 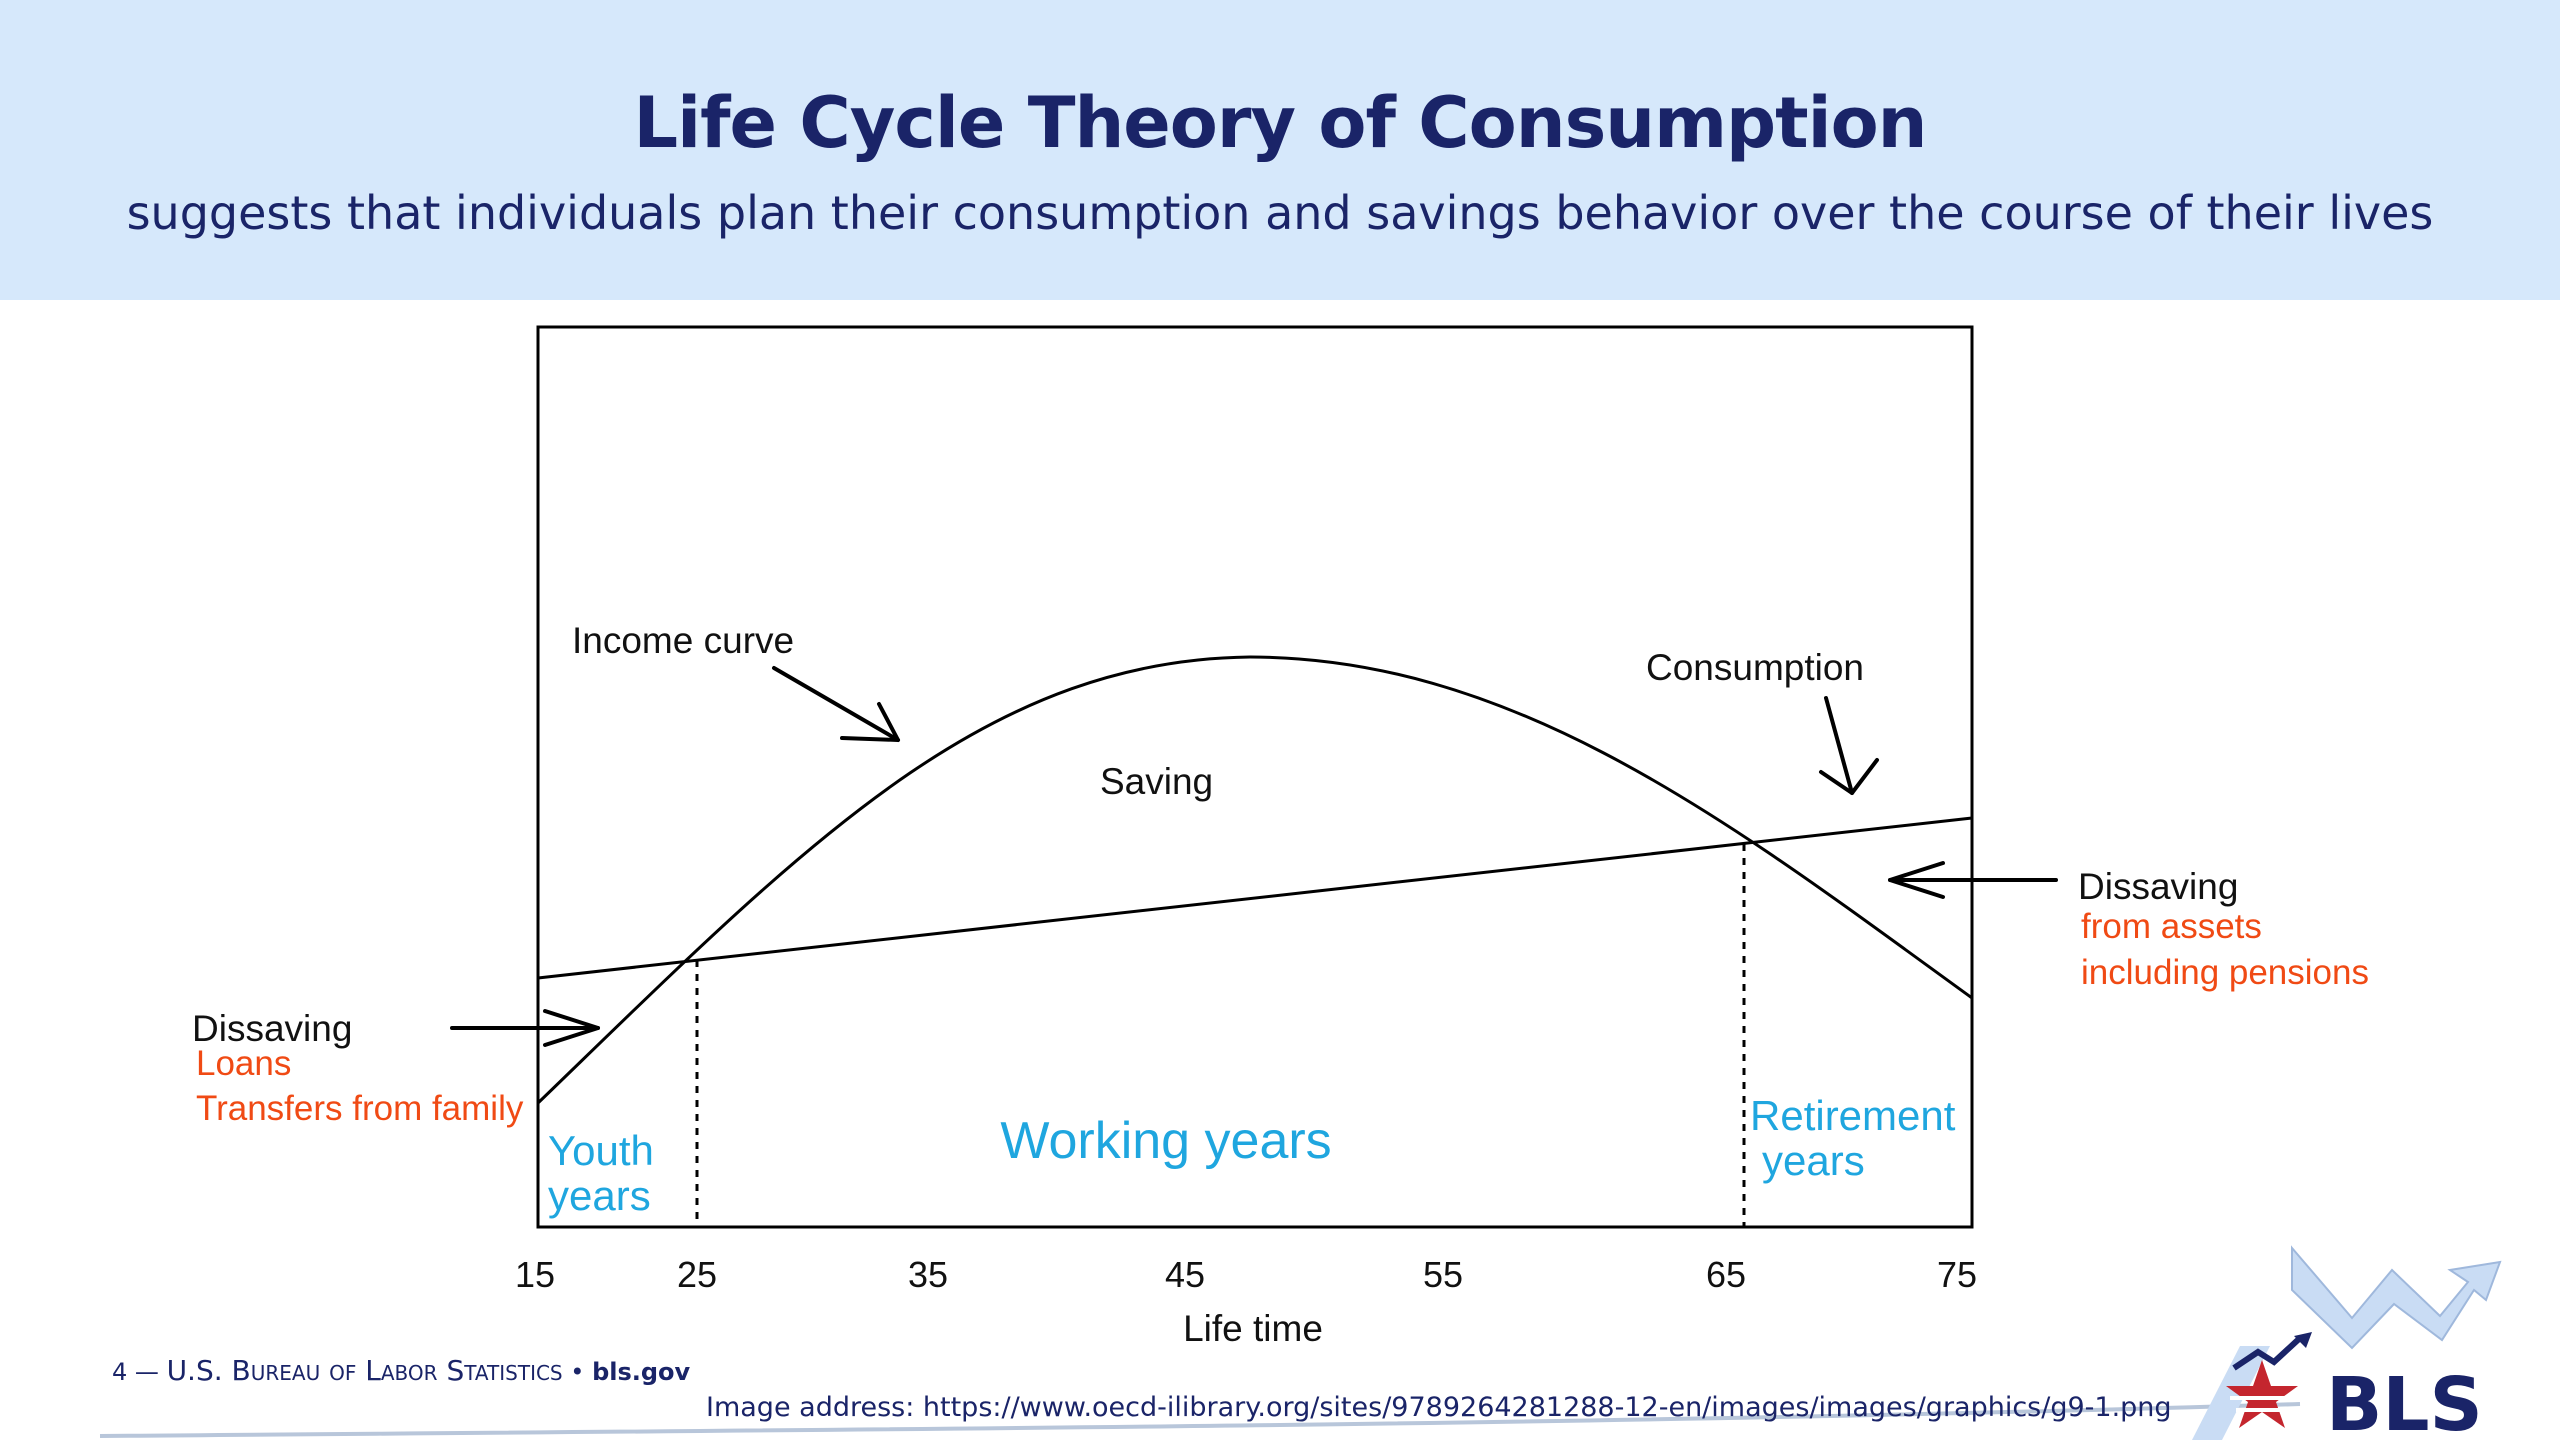 What do you see at coordinates (1755, 667) in the screenshot?
I see `consumption-label: Consumption` at bounding box center [1755, 667].